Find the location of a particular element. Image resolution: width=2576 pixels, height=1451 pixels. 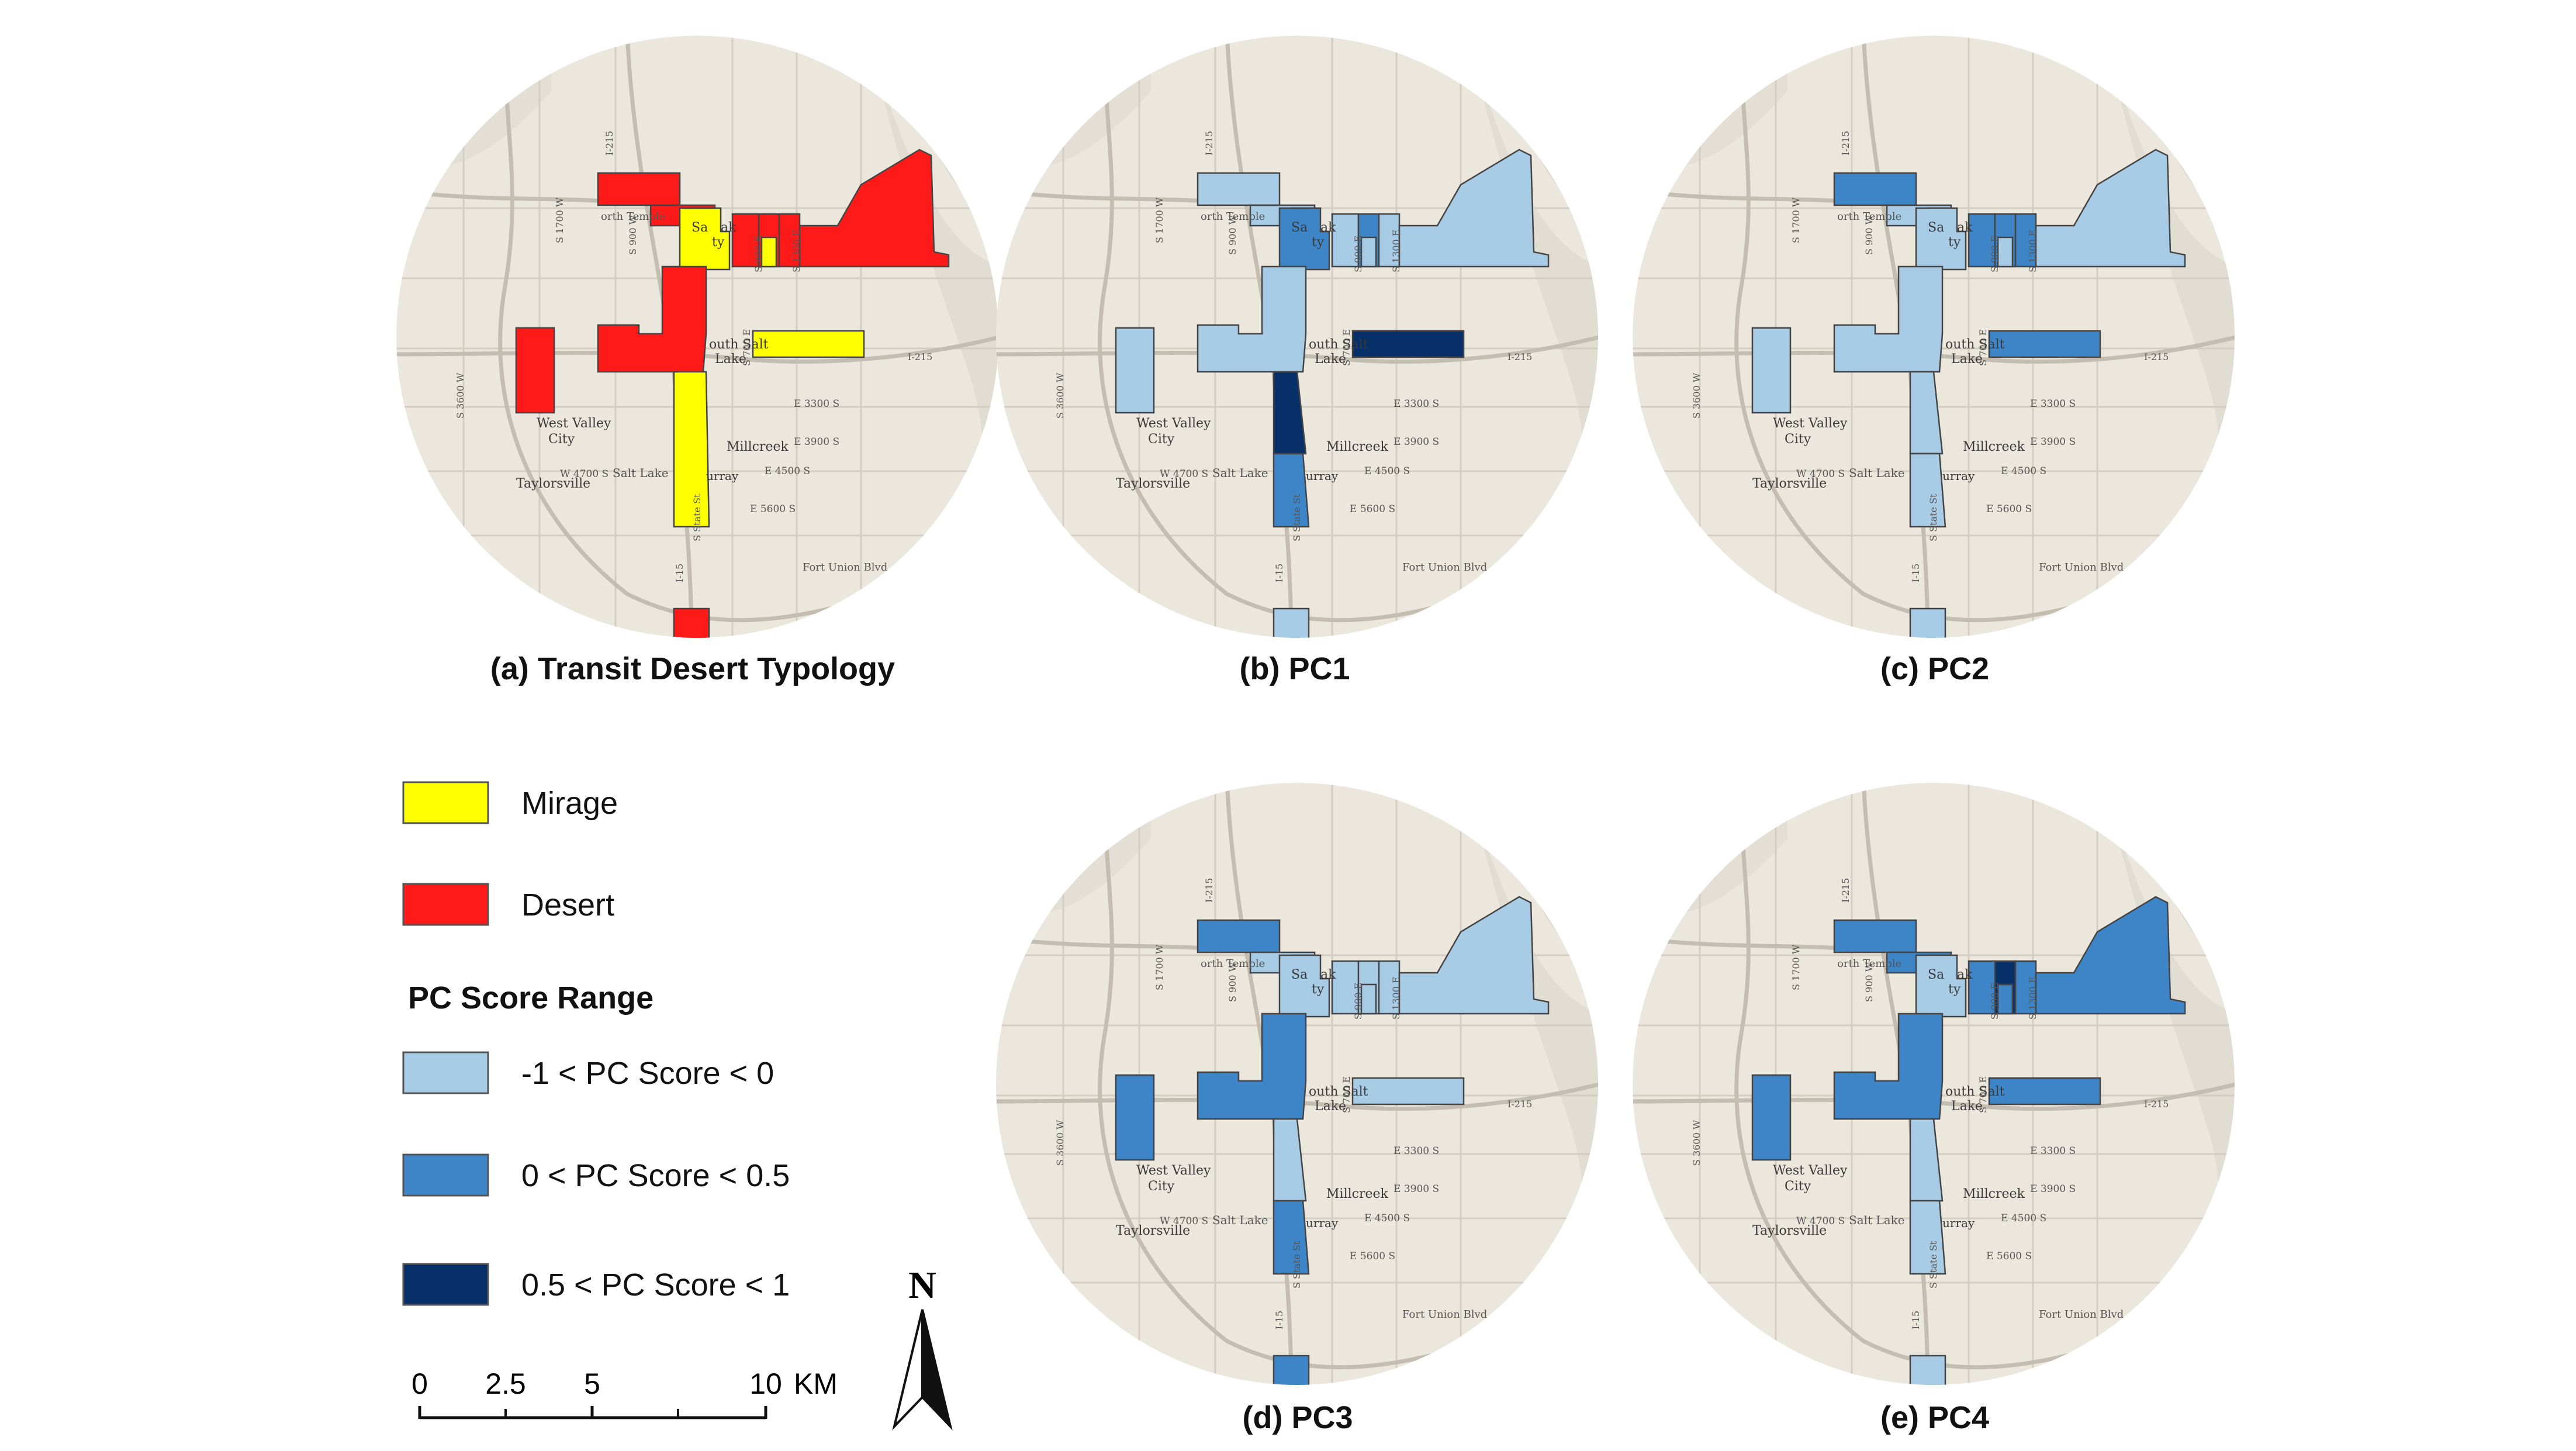

map-place-label: urray is located at coordinates (722, 476).